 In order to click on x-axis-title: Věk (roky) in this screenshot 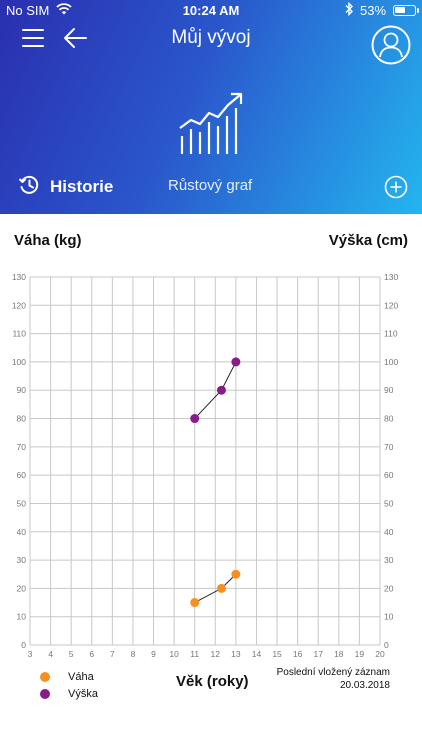, I will do `click(212, 681)`.